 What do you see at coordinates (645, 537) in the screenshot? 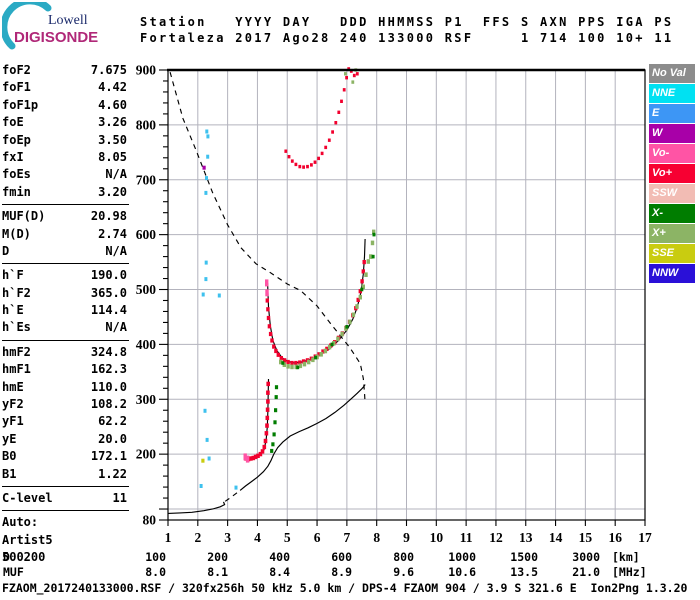
I see `x-axis-label: 17` at bounding box center [645, 537].